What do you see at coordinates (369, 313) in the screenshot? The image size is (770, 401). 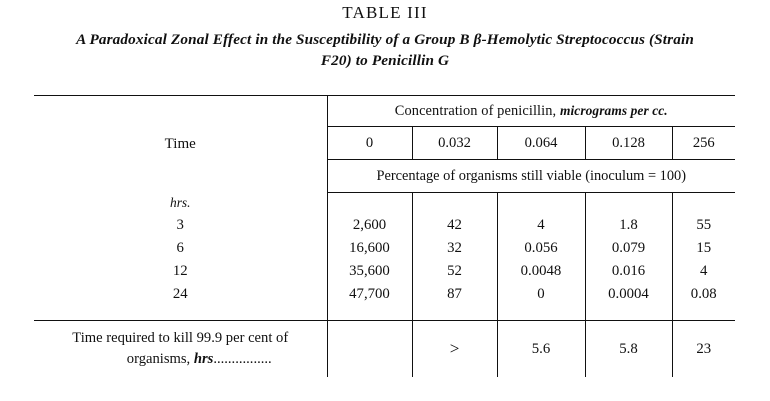 I see `footer-spacer-a` at bounding box center [369, 313].